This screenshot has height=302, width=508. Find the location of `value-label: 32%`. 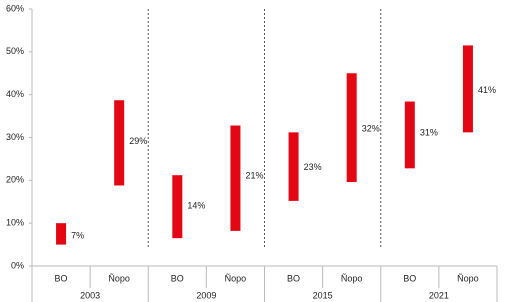

value-label: 32% is located at coordinates (371, 128).